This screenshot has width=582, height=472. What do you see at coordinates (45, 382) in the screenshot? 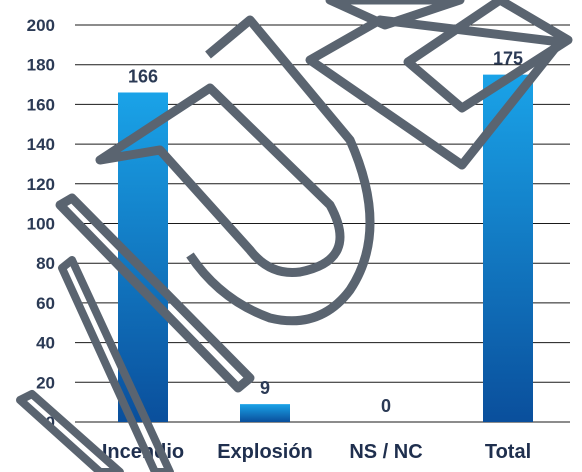
I see `y-tick-label-20: 20` at bounding box center [45, 382].